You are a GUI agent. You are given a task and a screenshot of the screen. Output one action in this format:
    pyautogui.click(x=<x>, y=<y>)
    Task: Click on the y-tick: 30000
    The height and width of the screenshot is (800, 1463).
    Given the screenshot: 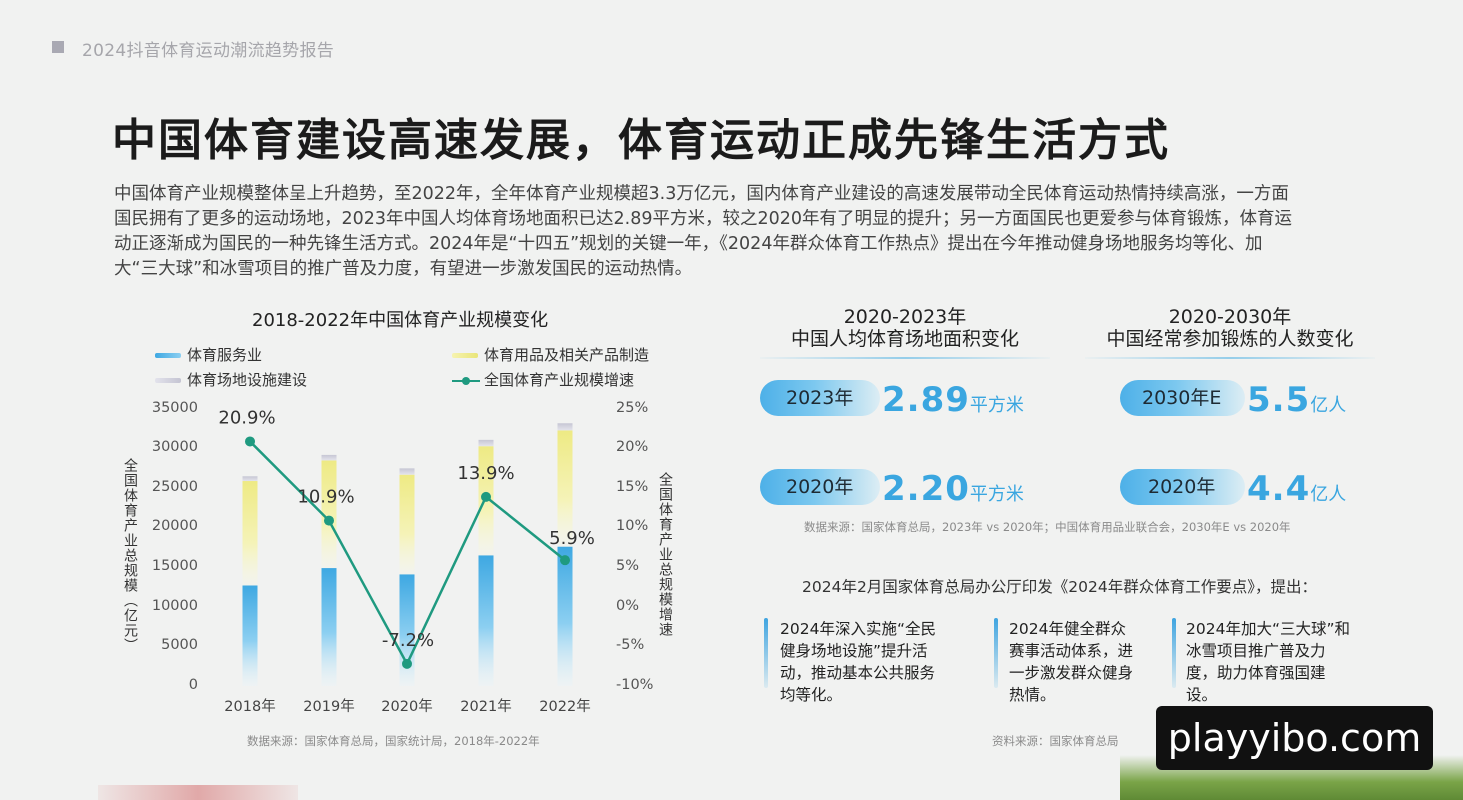 What is the action you would take?
    pyautogui.click(x=174, y=447)
    